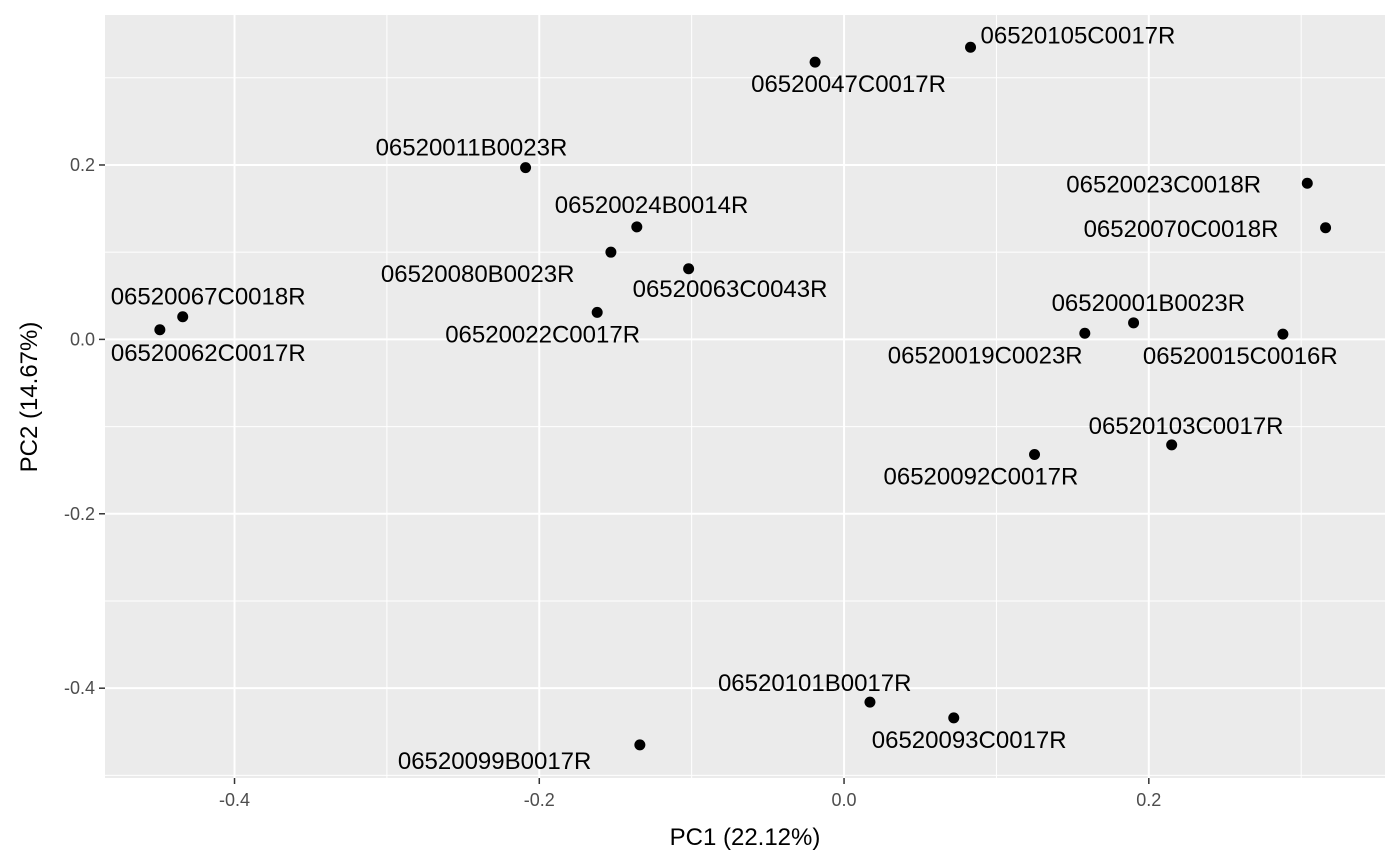  Describe the element at coordinates (1163, 184) in the screenshot. I see `point-label: 06520023C0018R` at that location.